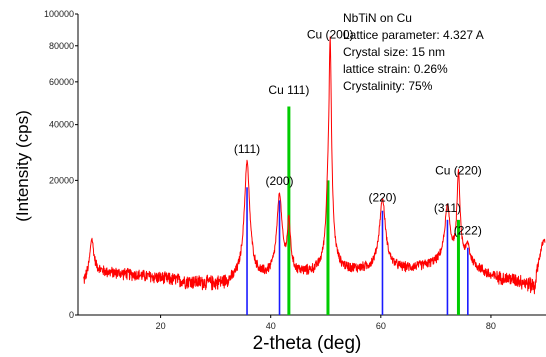 The height and width of the screenshot is (357, 546). What do you see at coordinates (458, 171) in the screenshot?
I see `peak-label: Cu (220)` at bounding box center [458, 171].